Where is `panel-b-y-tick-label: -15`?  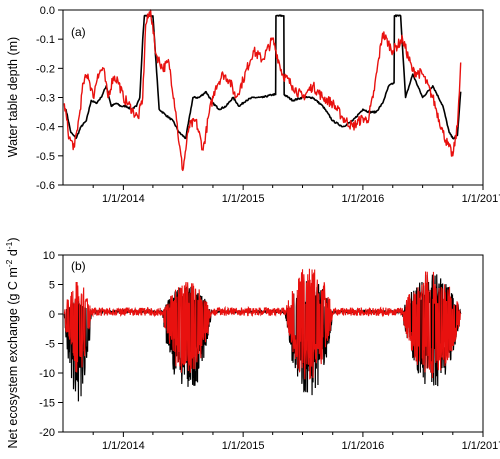 panel-b-y-tick-label: -15 is located at coordinates (47, 404).